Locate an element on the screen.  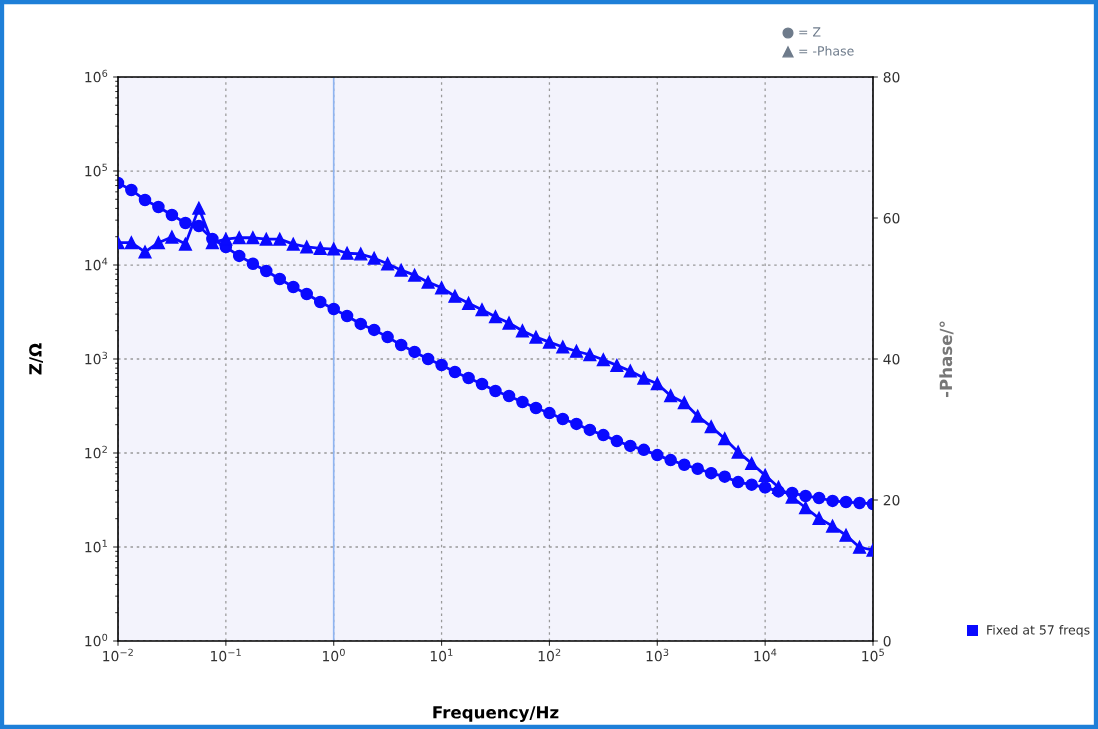
y2-axis-title: -Phase/° is located at coordinates (946, 359).